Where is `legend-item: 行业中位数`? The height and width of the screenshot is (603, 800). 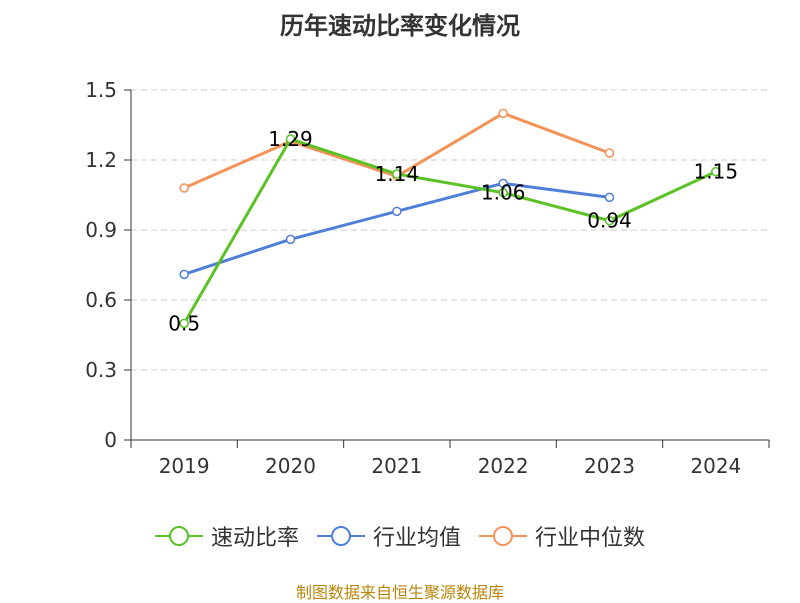 legend-item: 行业中位数 is located at coordinates (562, 536).